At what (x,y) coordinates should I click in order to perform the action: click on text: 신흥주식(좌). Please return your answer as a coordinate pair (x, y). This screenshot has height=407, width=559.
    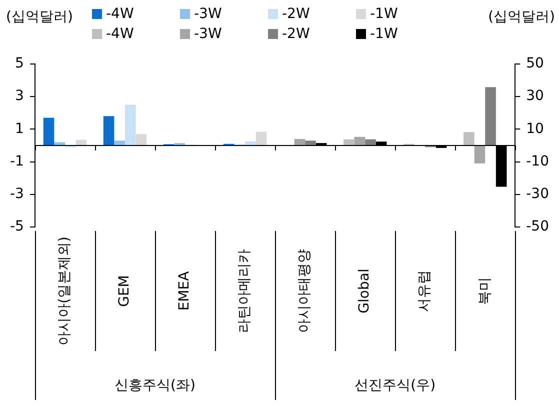
    Looking at the image, I should click on (155, 386).